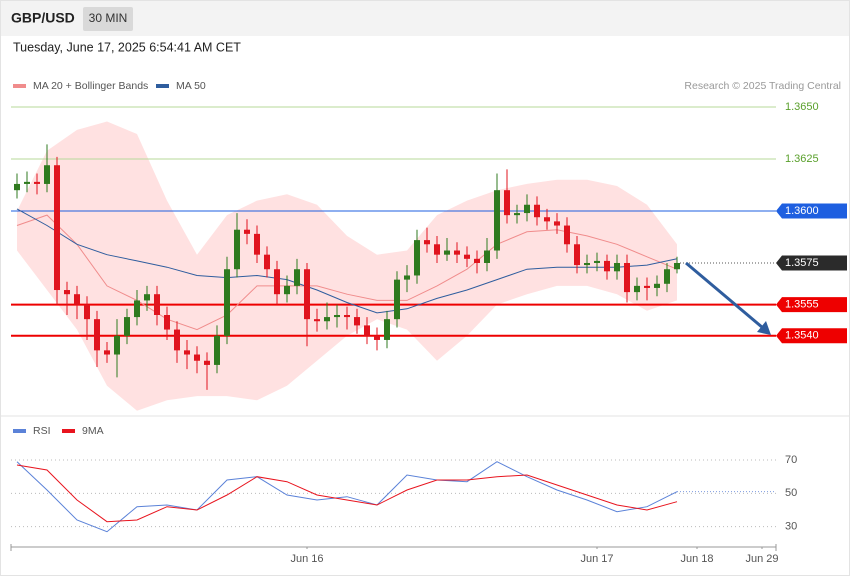  Describe the element at coordinates (802, 107) in the screenshot. I see `level-label: 1.3650` at that location.